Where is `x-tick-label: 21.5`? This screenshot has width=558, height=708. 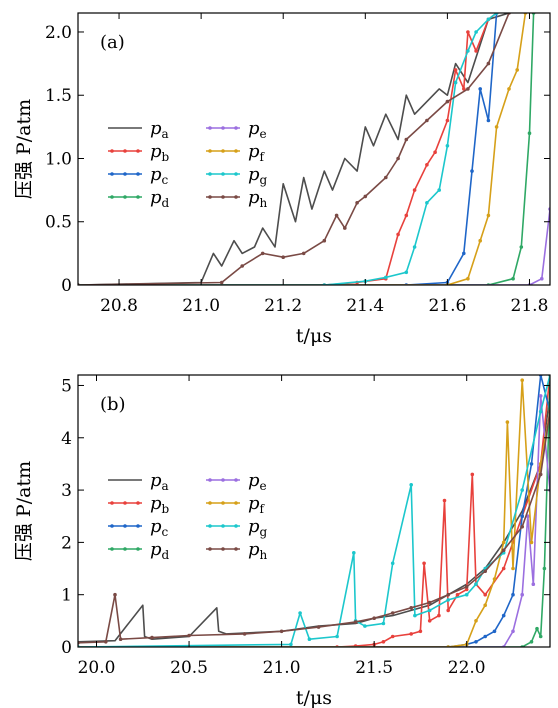 x-tick-label: 21.5 is located at coordinates (374, 668).